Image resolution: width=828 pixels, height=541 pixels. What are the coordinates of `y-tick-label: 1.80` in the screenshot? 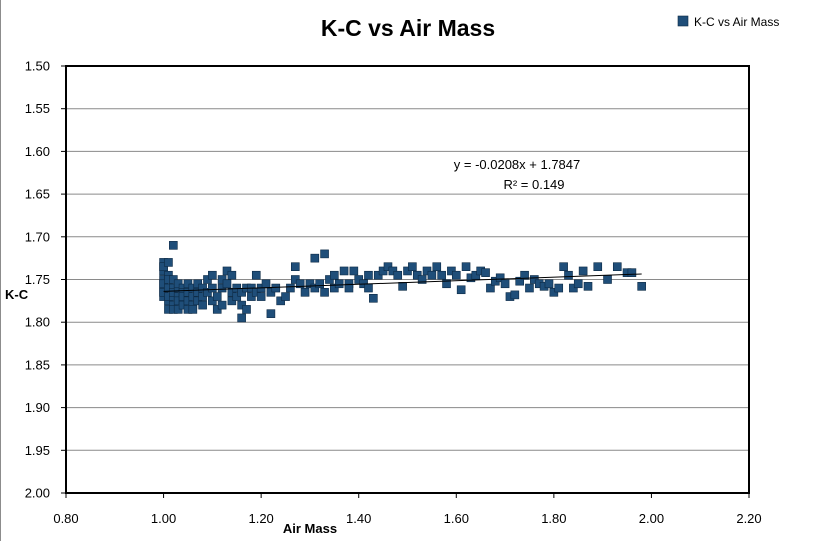 It's located at (37, 322).